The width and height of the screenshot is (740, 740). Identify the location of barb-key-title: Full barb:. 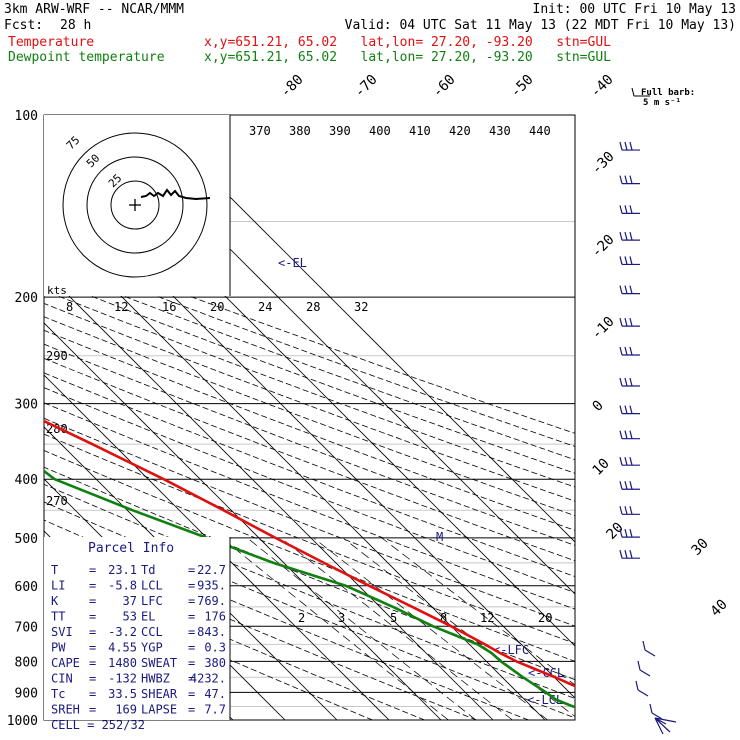
(668, 93).